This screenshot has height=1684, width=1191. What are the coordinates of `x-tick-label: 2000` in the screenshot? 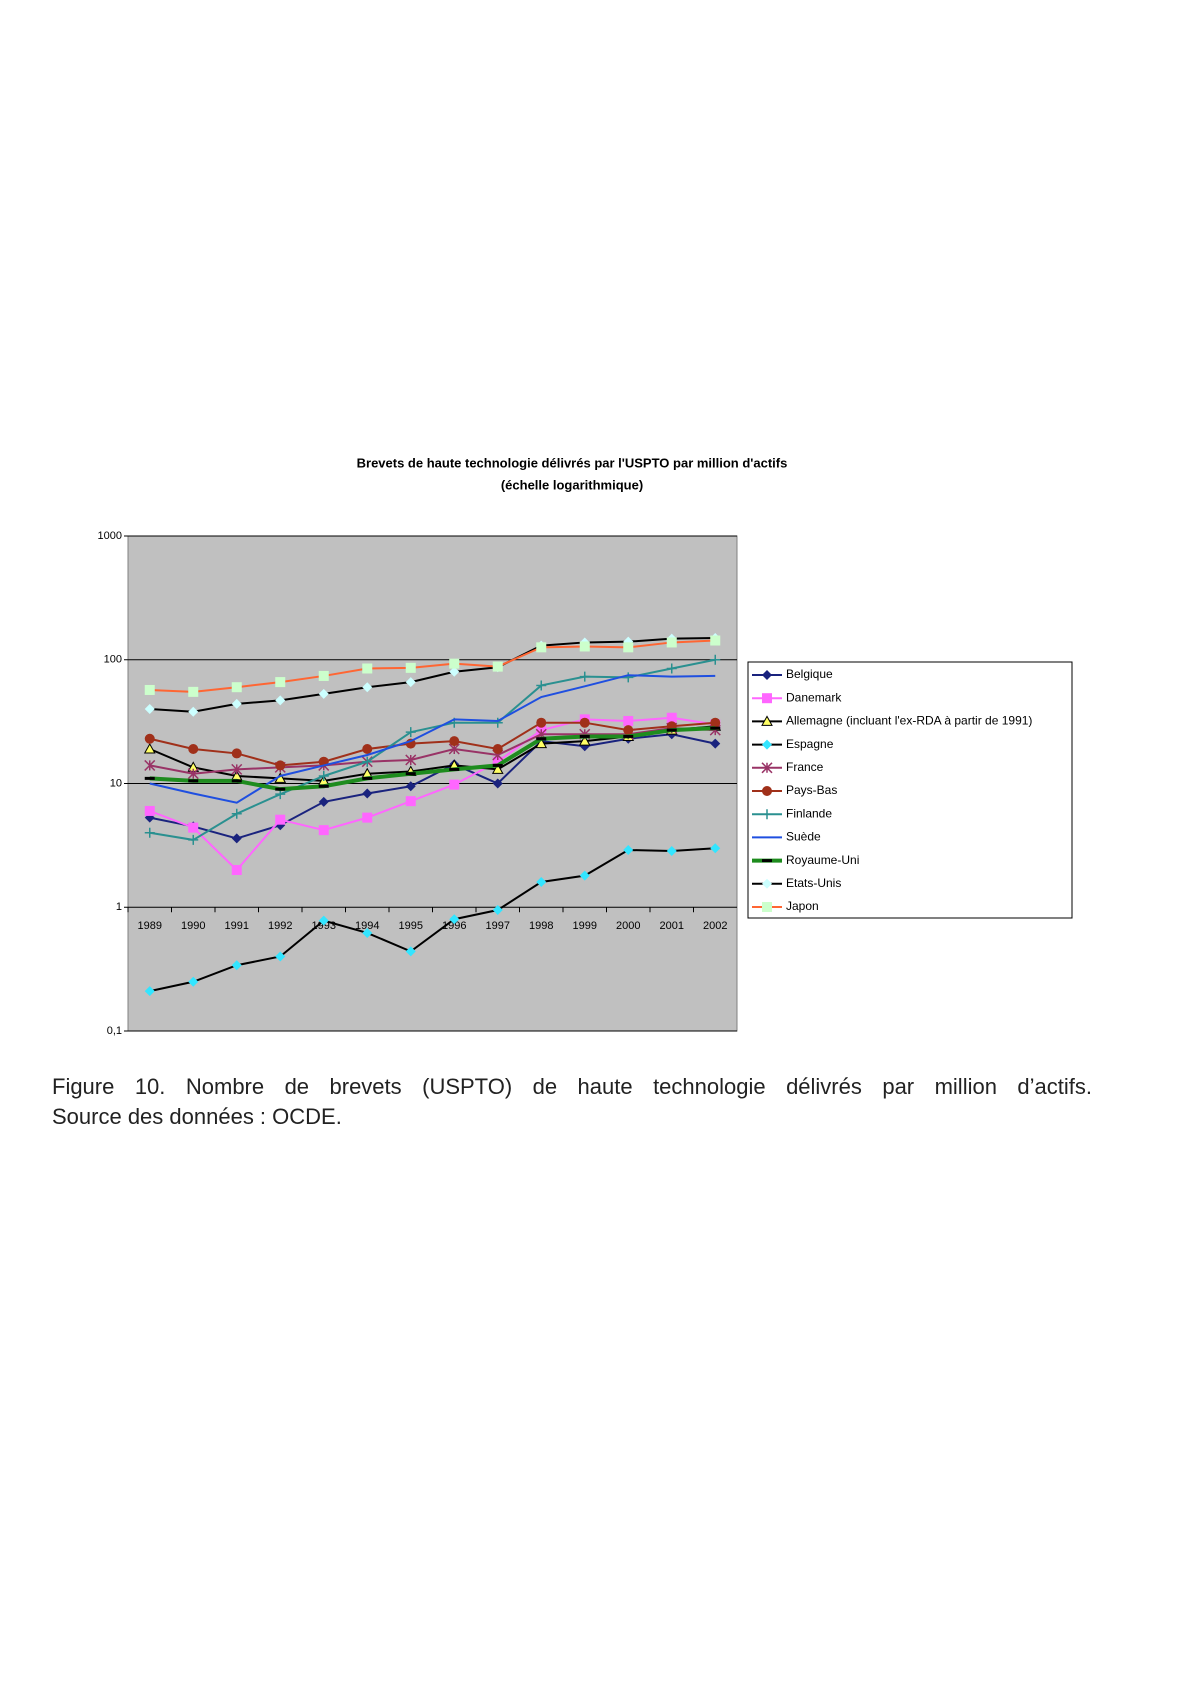 It's located at (628, 926).